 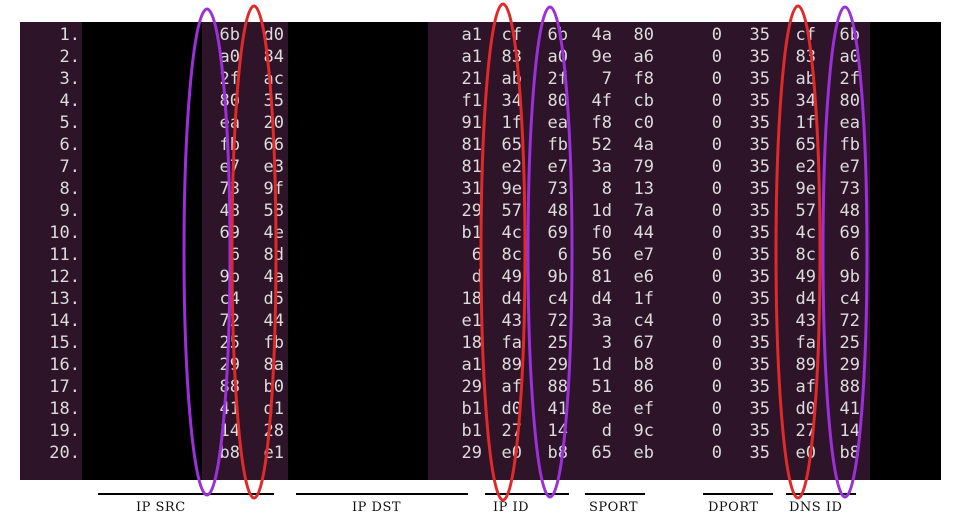 What do you see at coordinates (849, 343) in the screenshot?
I see `dns-id-lo: 25` at bounding box center [849, 343].